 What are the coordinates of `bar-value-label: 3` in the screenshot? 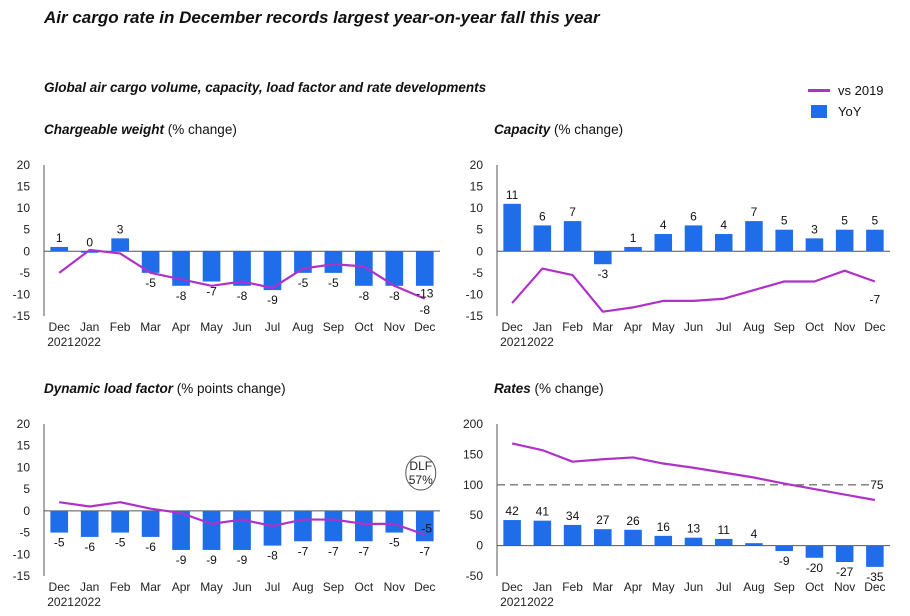 It's located at (120, 229).